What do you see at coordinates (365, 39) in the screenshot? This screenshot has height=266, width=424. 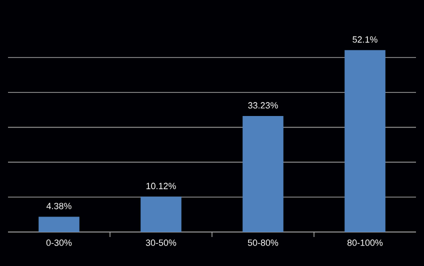 I see `data-label: 52.1%` at bounding box center [365, 39].